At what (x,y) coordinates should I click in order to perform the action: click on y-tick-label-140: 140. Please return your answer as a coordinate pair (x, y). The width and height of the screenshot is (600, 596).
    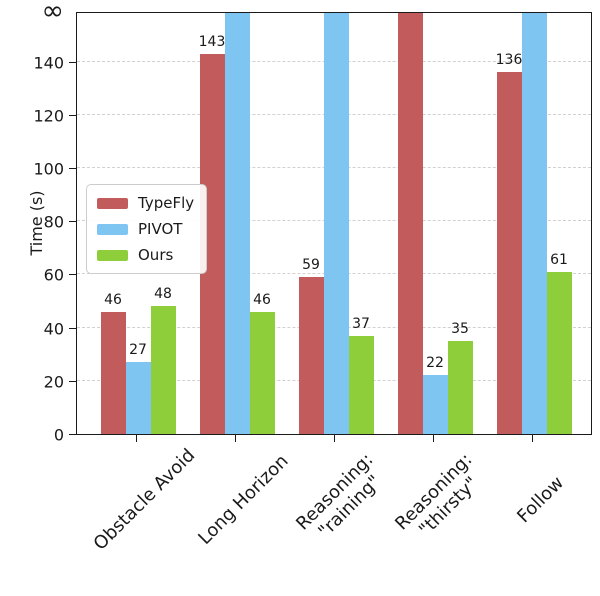
    Looking at the image, I should click on (48, 63).